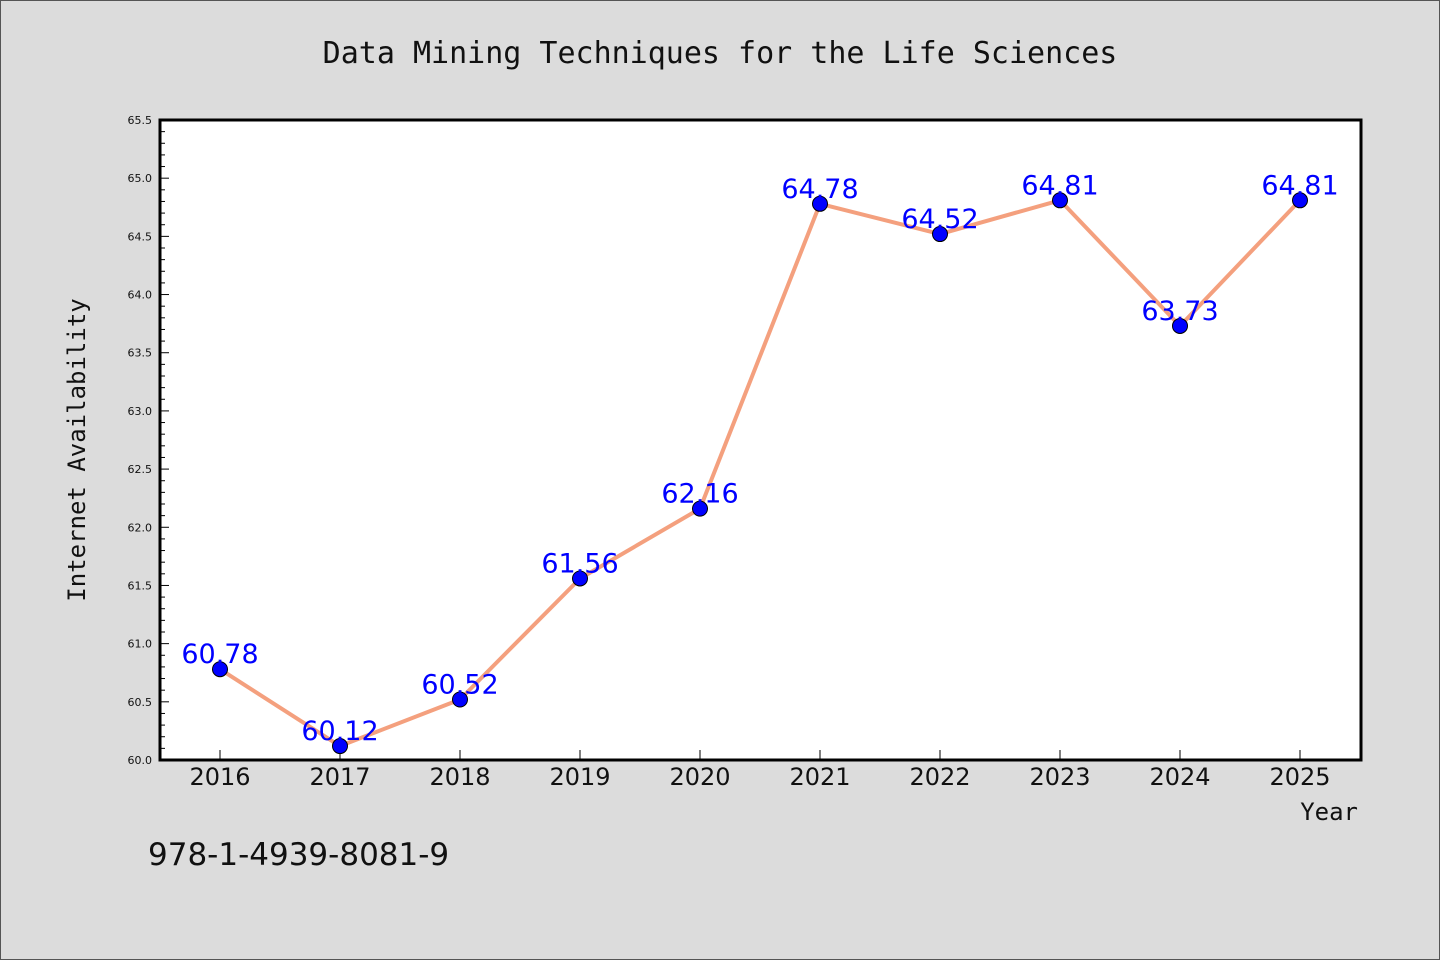 The width and height of the screenshot is (1440, 960). Describe the element at coordinates (140, 178) in the screenshot. I see `y-tick-label: 65.0` at that location.